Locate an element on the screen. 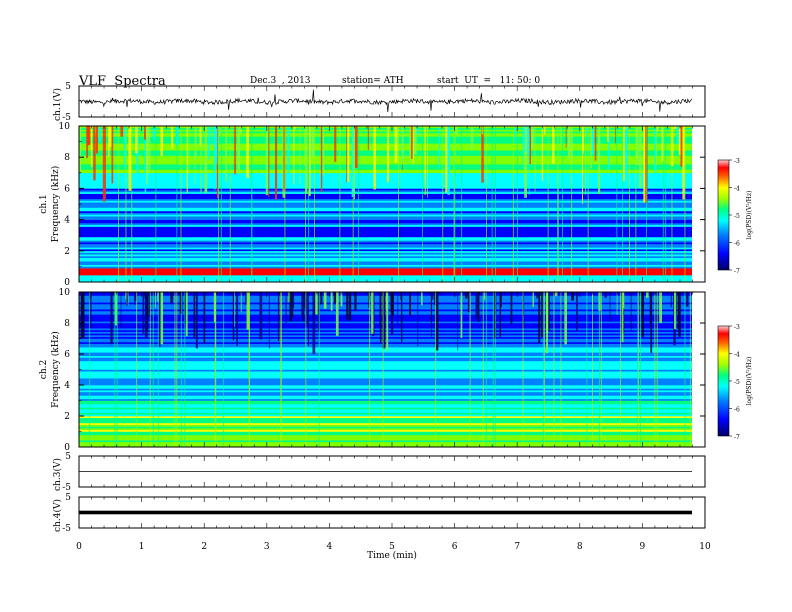 Image resolution: width=792 pixels, height=612 pixels. ch2-colorbar-tick-label: -7 is located at coordinates (737, 437).